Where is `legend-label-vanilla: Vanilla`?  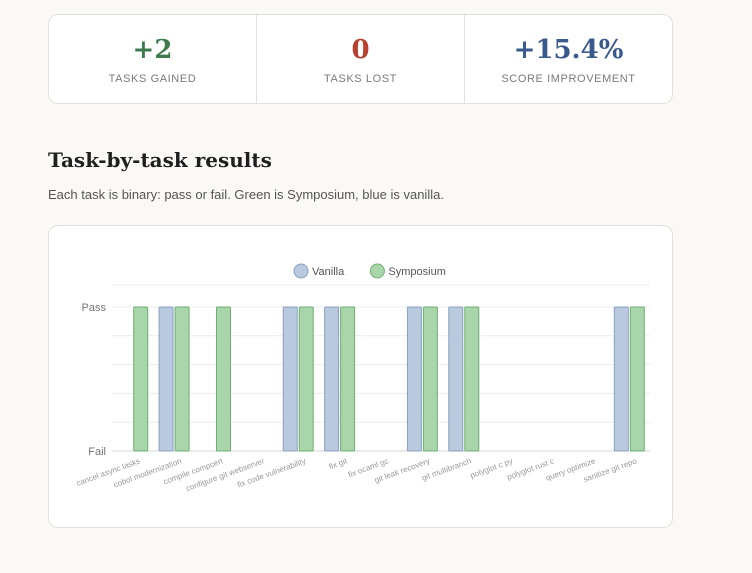
legend-label-vanilla: Vanilla is located at coordinates (328, 272).